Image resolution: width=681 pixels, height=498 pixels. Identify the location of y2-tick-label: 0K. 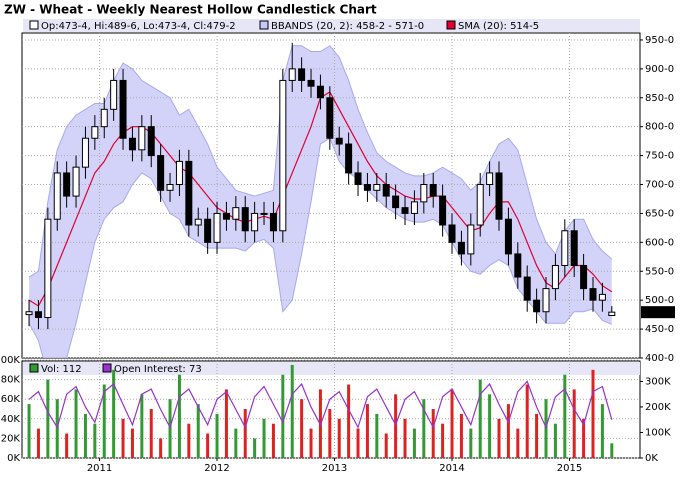
(651, 458).